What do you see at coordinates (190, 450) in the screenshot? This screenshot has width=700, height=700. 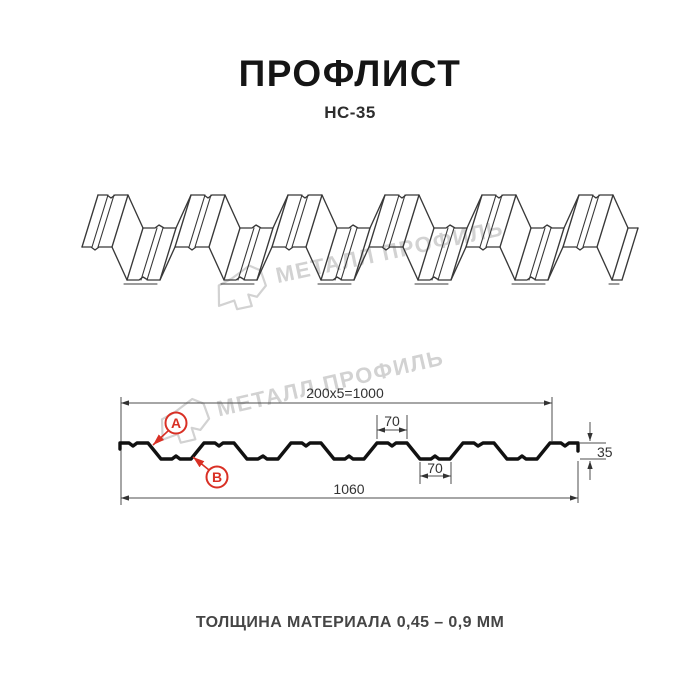 I see `face-markers: А В` at bounding box center [190, 450].